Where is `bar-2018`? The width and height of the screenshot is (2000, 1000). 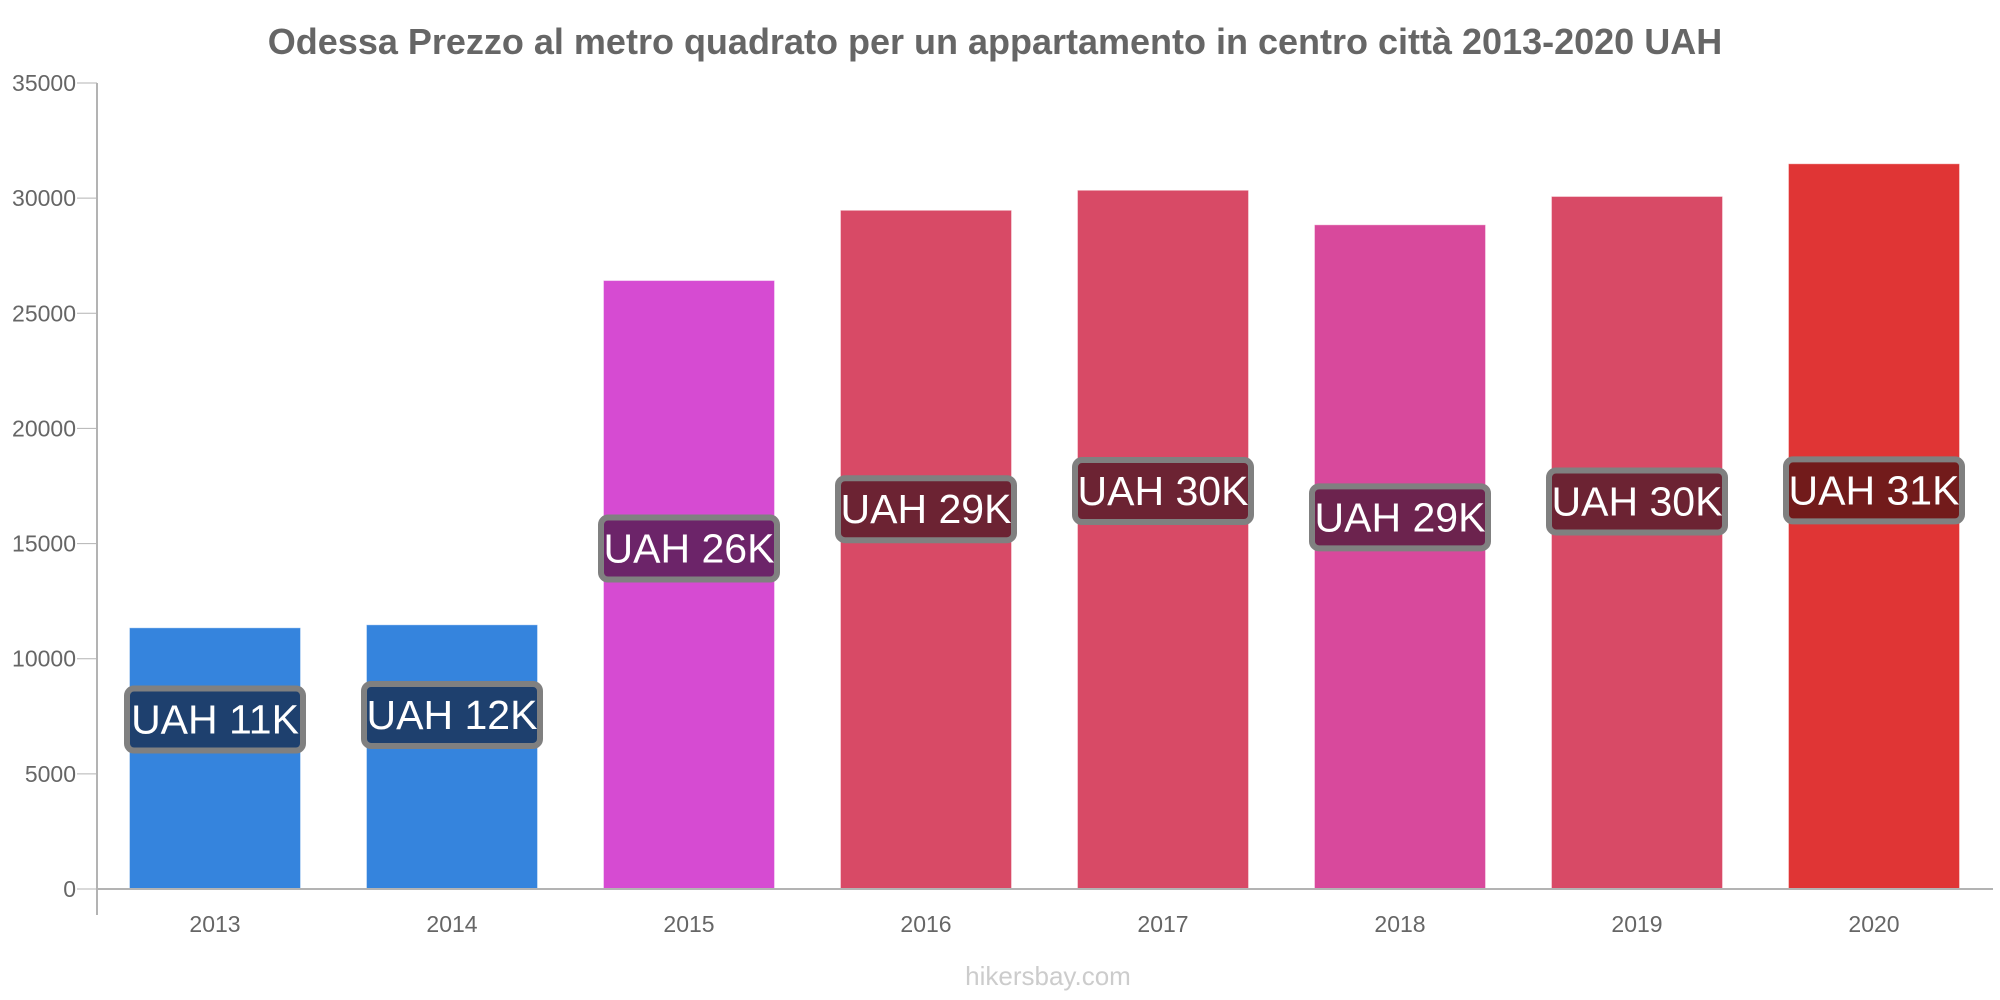
bar-2018 is located at coordinates (1400, 557).